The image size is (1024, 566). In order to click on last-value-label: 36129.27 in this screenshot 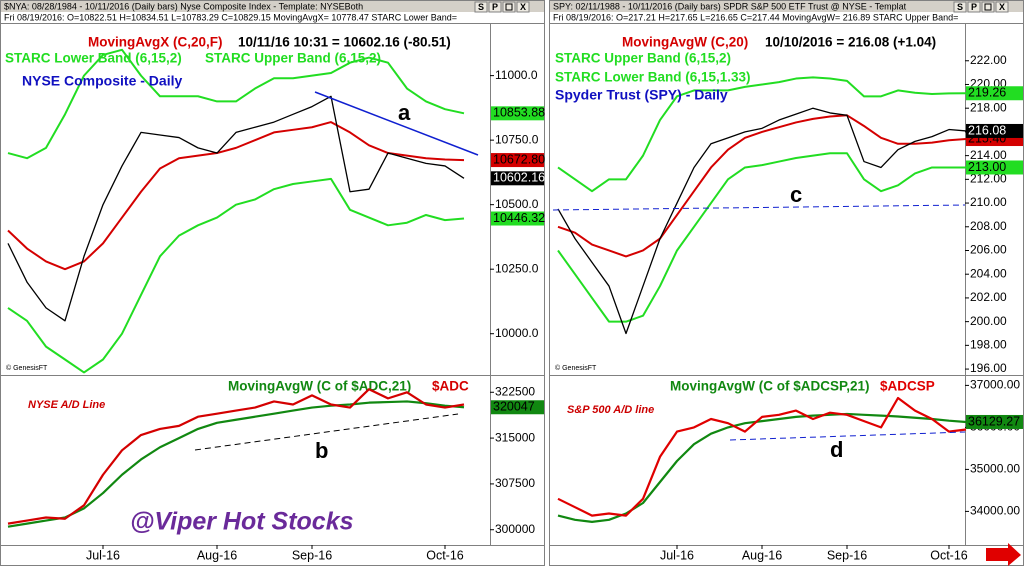, I will do `click(994, 421)`.